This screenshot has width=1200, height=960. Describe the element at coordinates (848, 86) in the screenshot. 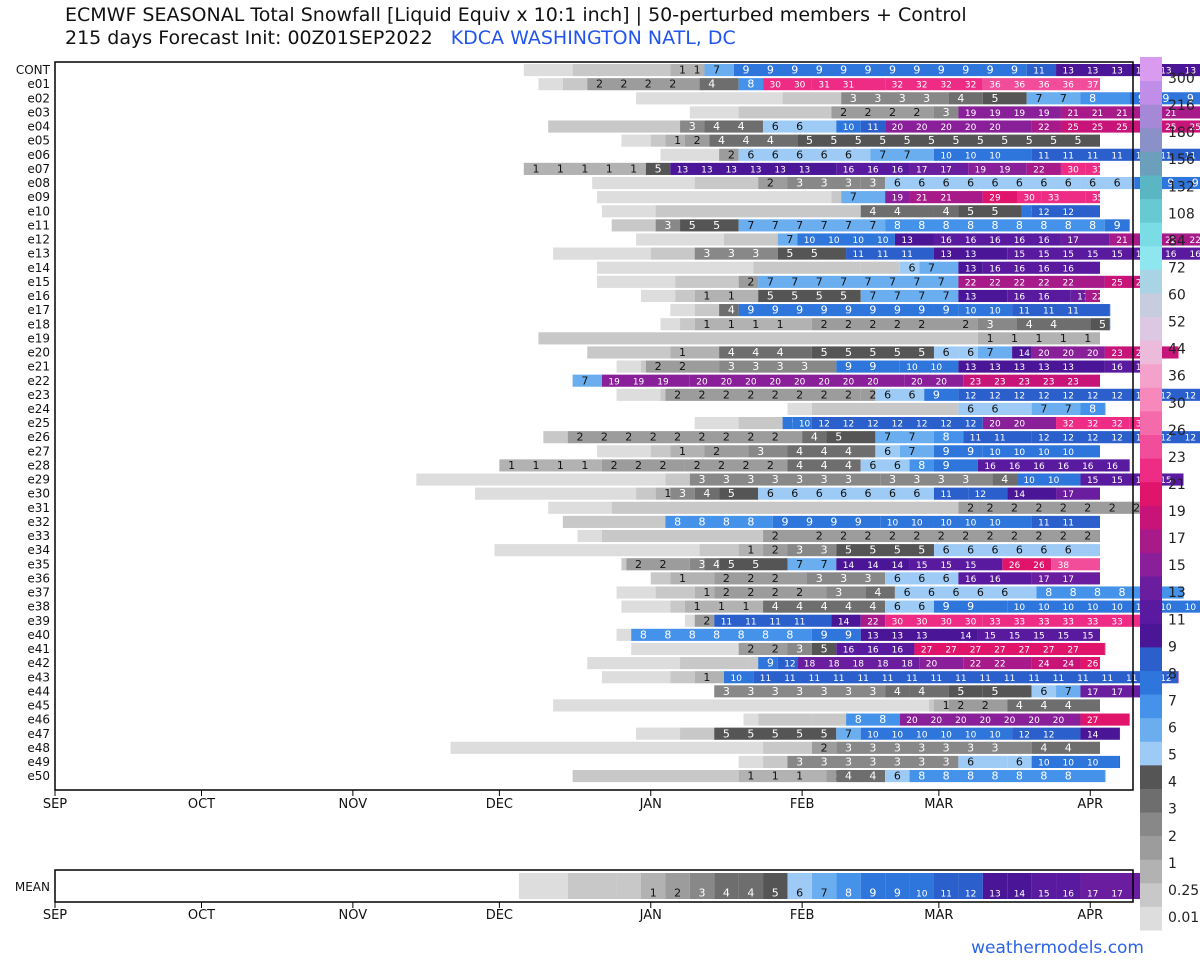

I see `member-e01-value-label: 31` at that location.